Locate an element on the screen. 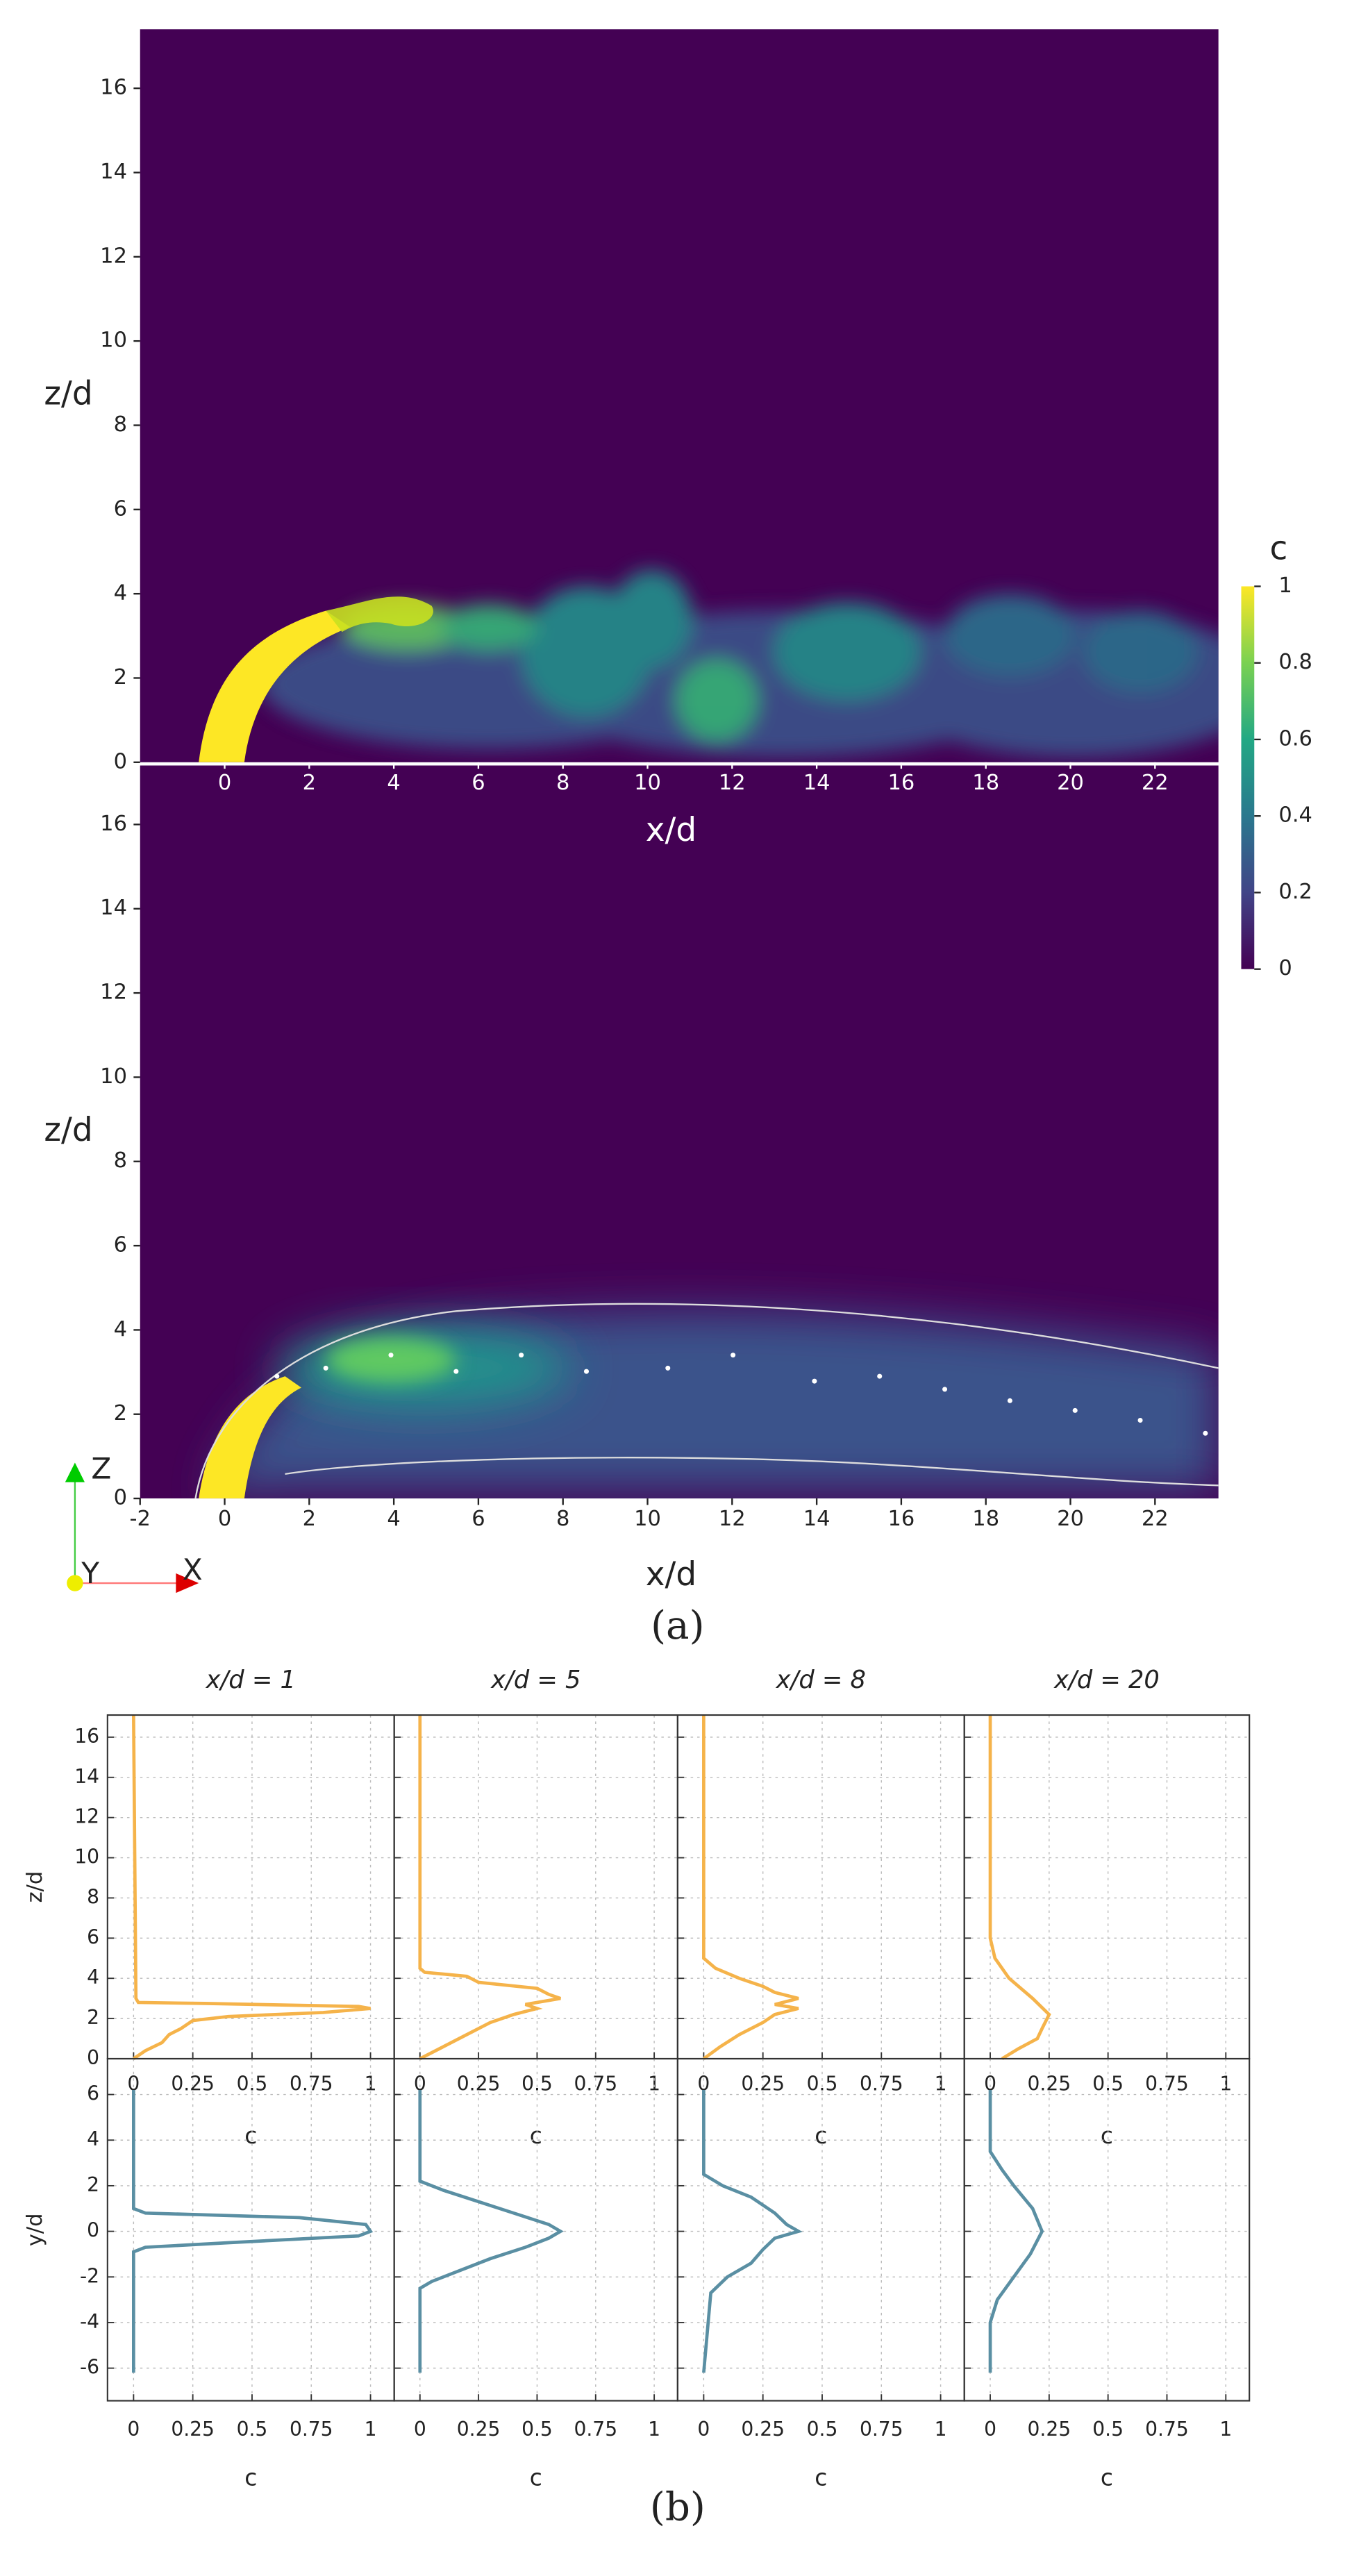 Image resolution: width=1352 pixels, height=2576 pixels. axis-label: Y is located at coordinates (90, 1573).